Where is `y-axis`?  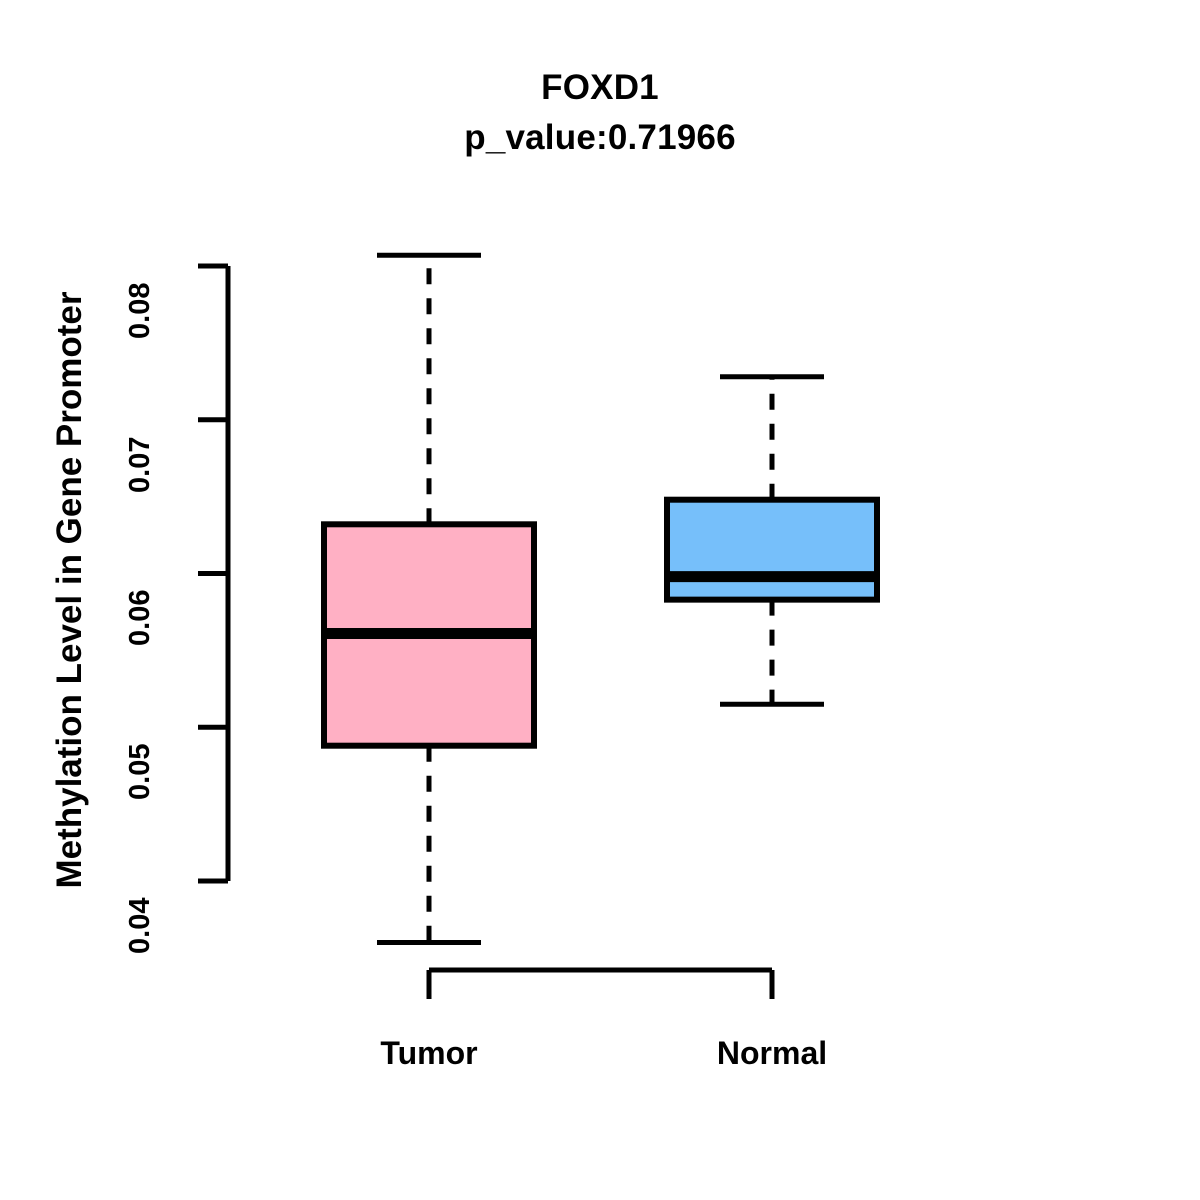 y-axis is located at coordinates (214, 573).